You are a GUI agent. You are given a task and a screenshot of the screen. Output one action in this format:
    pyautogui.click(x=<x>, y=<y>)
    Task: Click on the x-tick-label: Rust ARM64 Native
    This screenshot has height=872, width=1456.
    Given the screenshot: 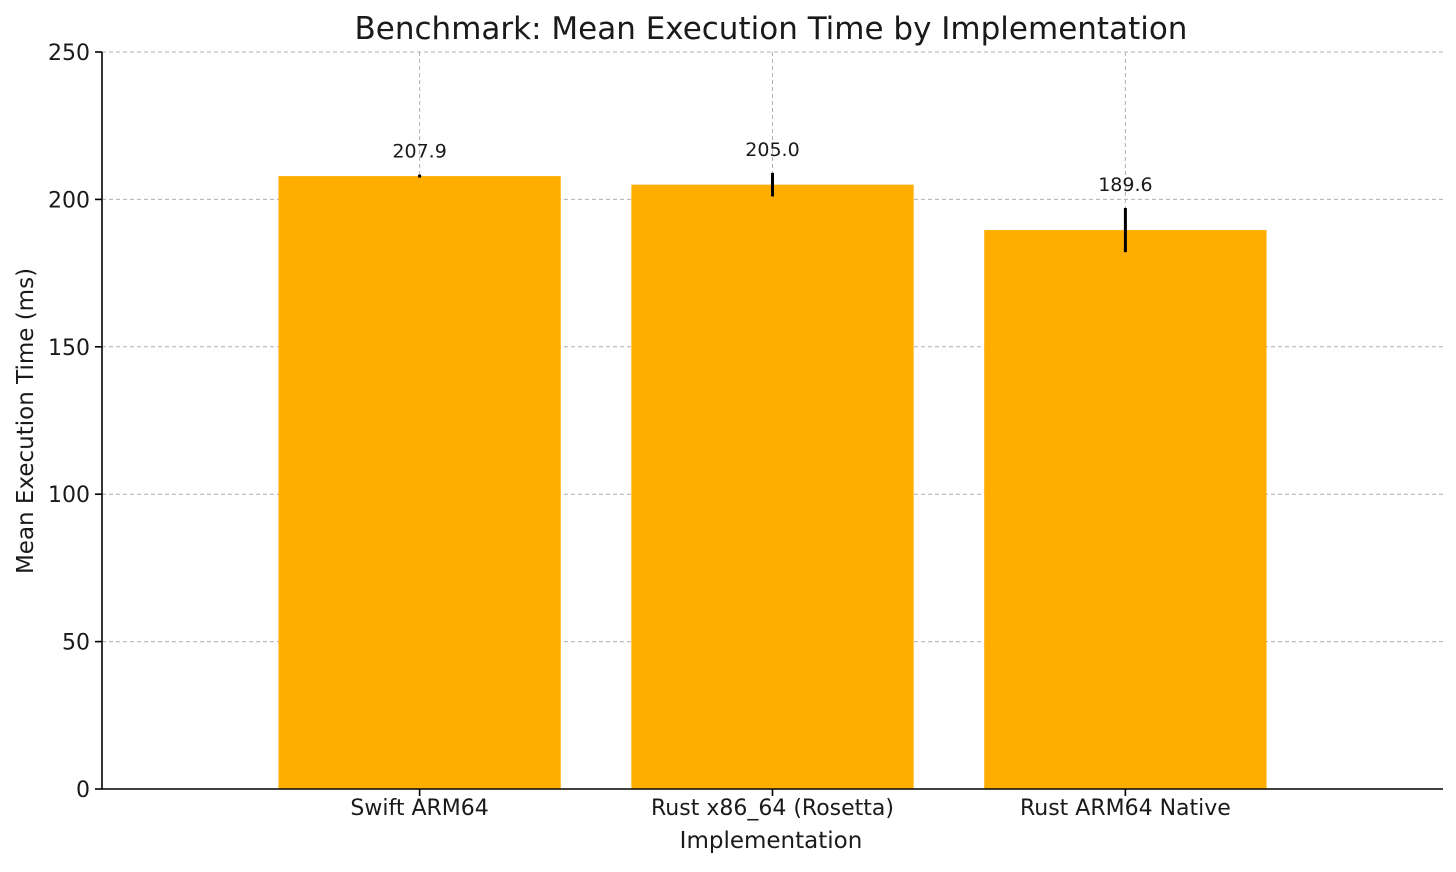 What is the action you would take?
    pyautogui.click(x=1125, y=808)
    